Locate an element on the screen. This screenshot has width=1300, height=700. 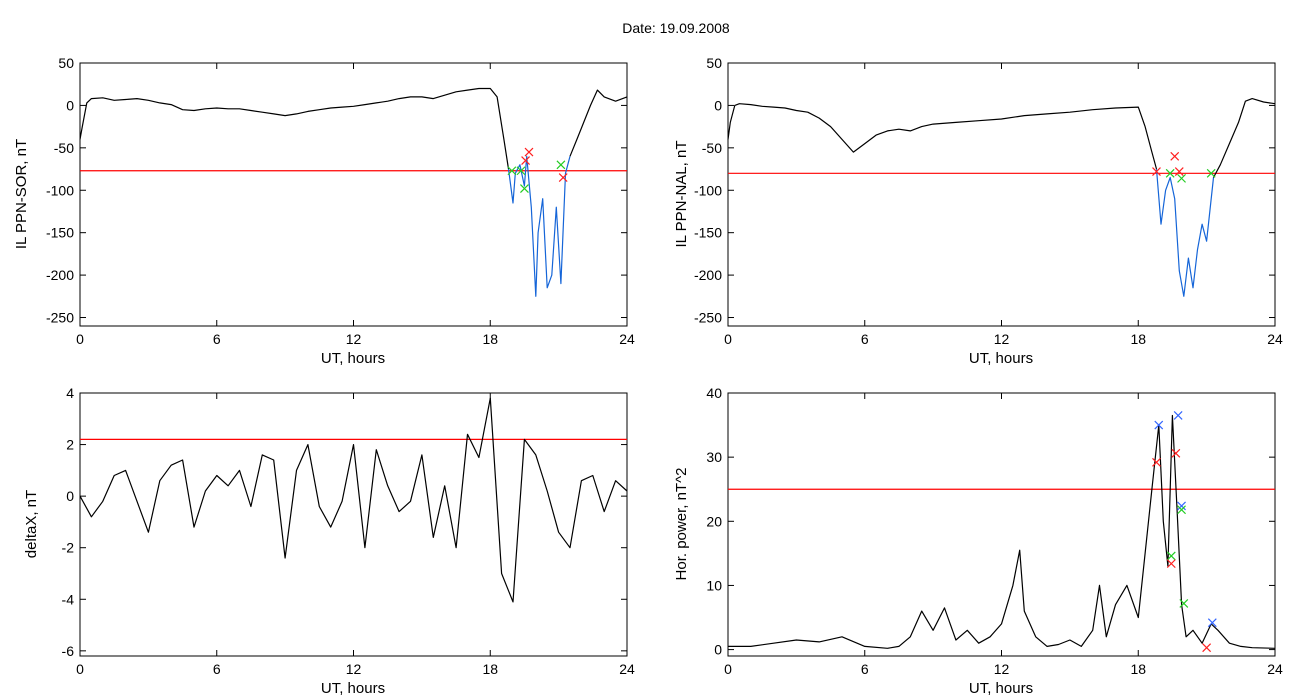
y-tick-label: 40 is located at coordinates (714, 393).